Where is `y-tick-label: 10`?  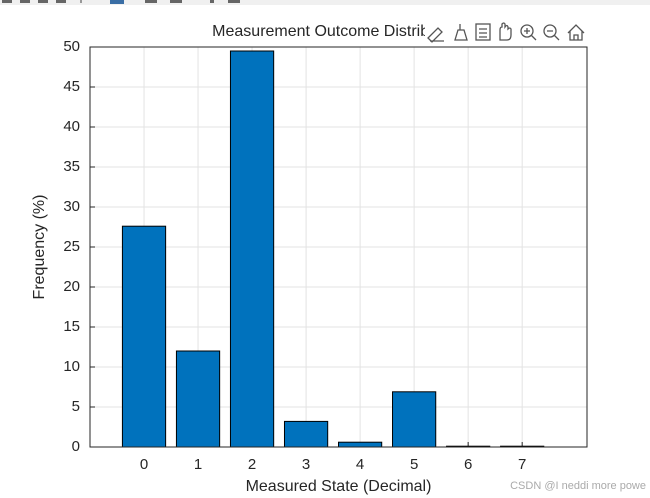 y-tick-label: 10 is located at coordinates (71, 366).